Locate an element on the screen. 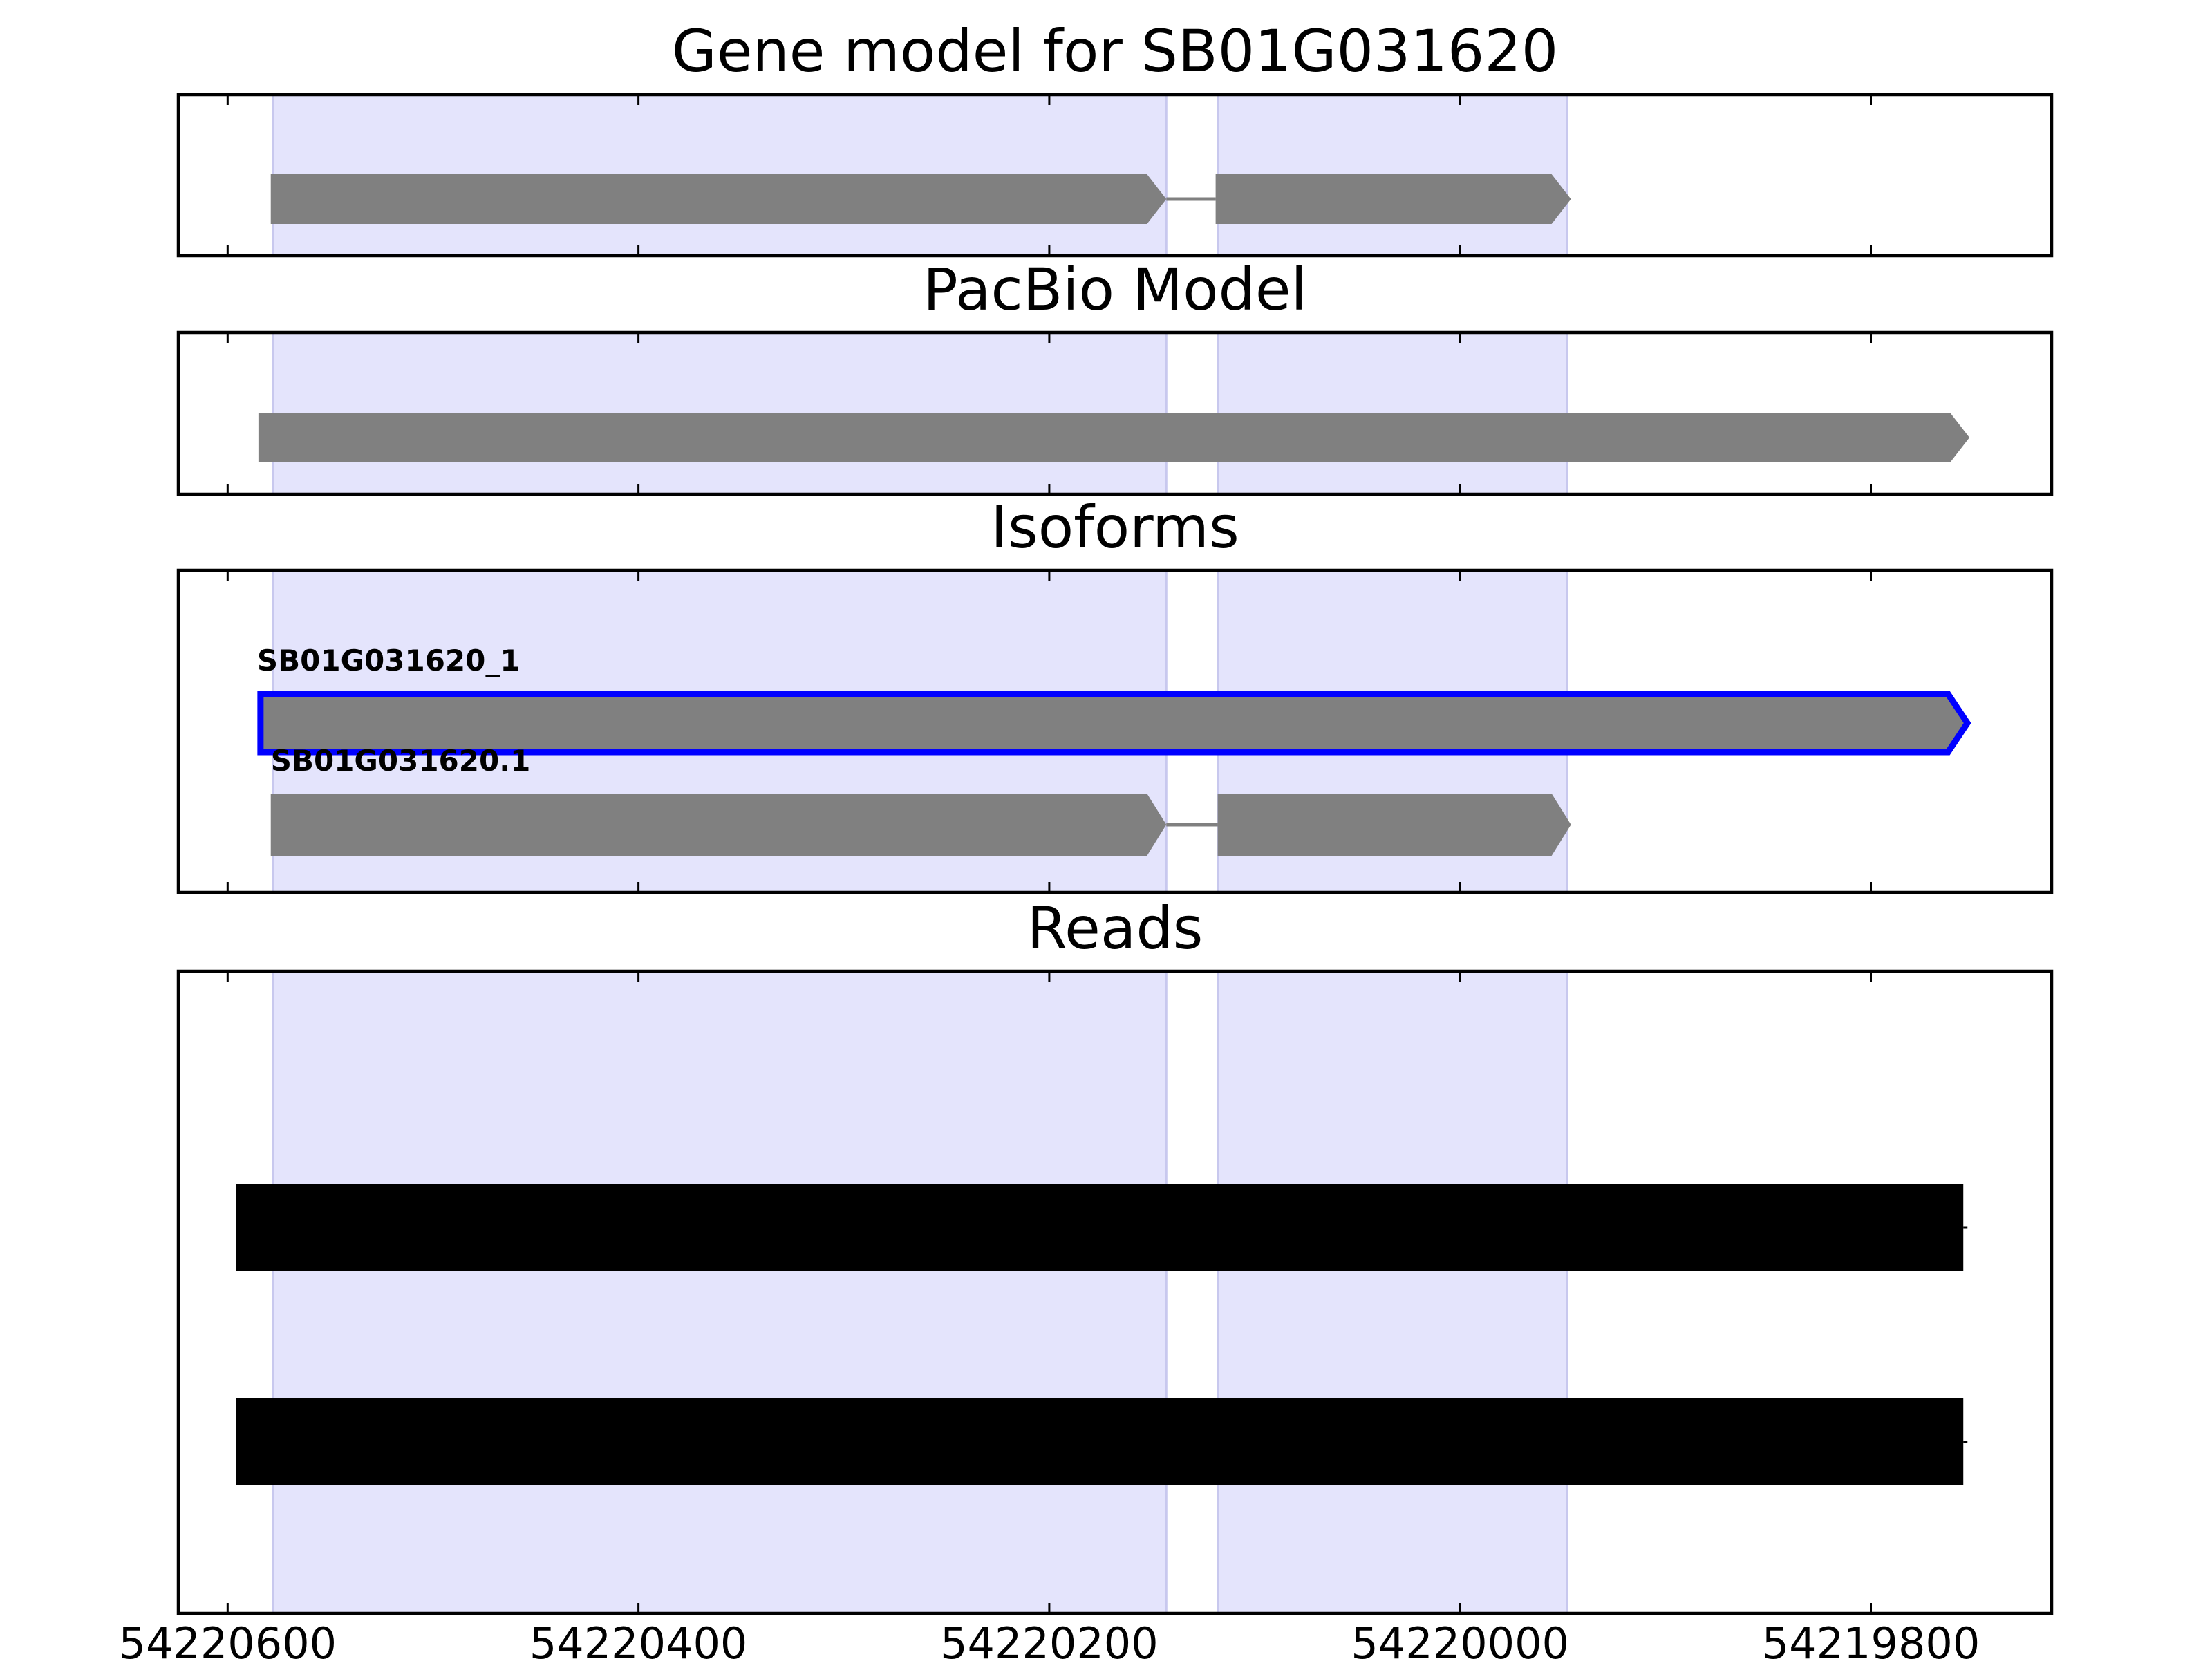  x-tick-label: 54220000 is located at coordinates (1460, 1638).